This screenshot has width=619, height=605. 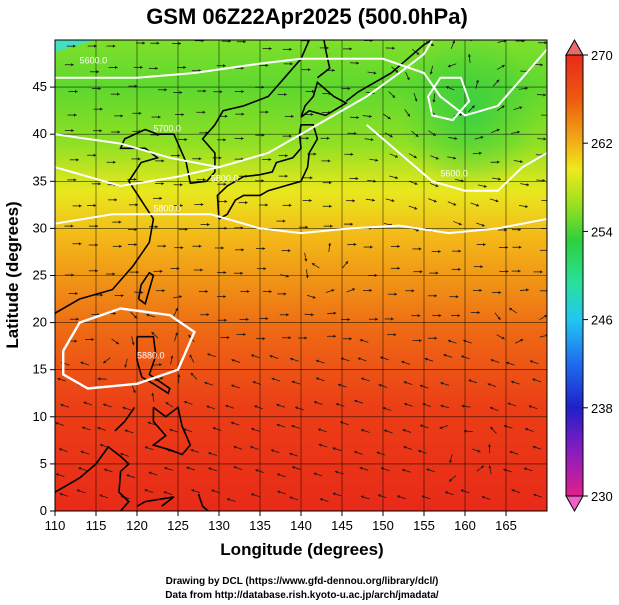 What do you see at coordinates (598, 276) in the screenshot?
I see `colorbar-ticks: 270 262 254 246 238 230` at bounding box center [598, 276].